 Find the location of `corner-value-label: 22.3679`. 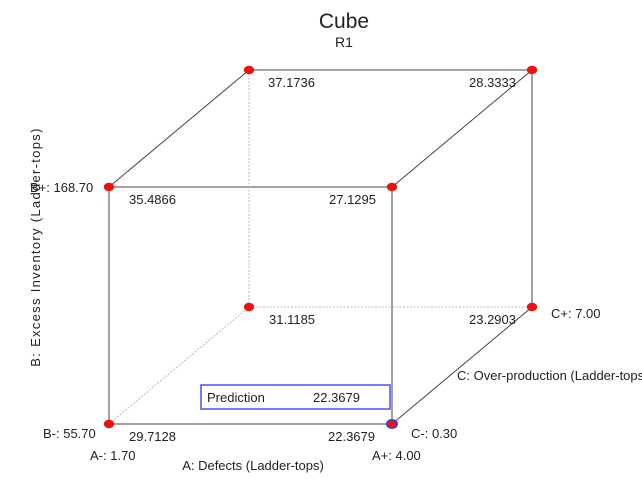

corner-value-label: 22.3679 is located at coordinates (351, 436).